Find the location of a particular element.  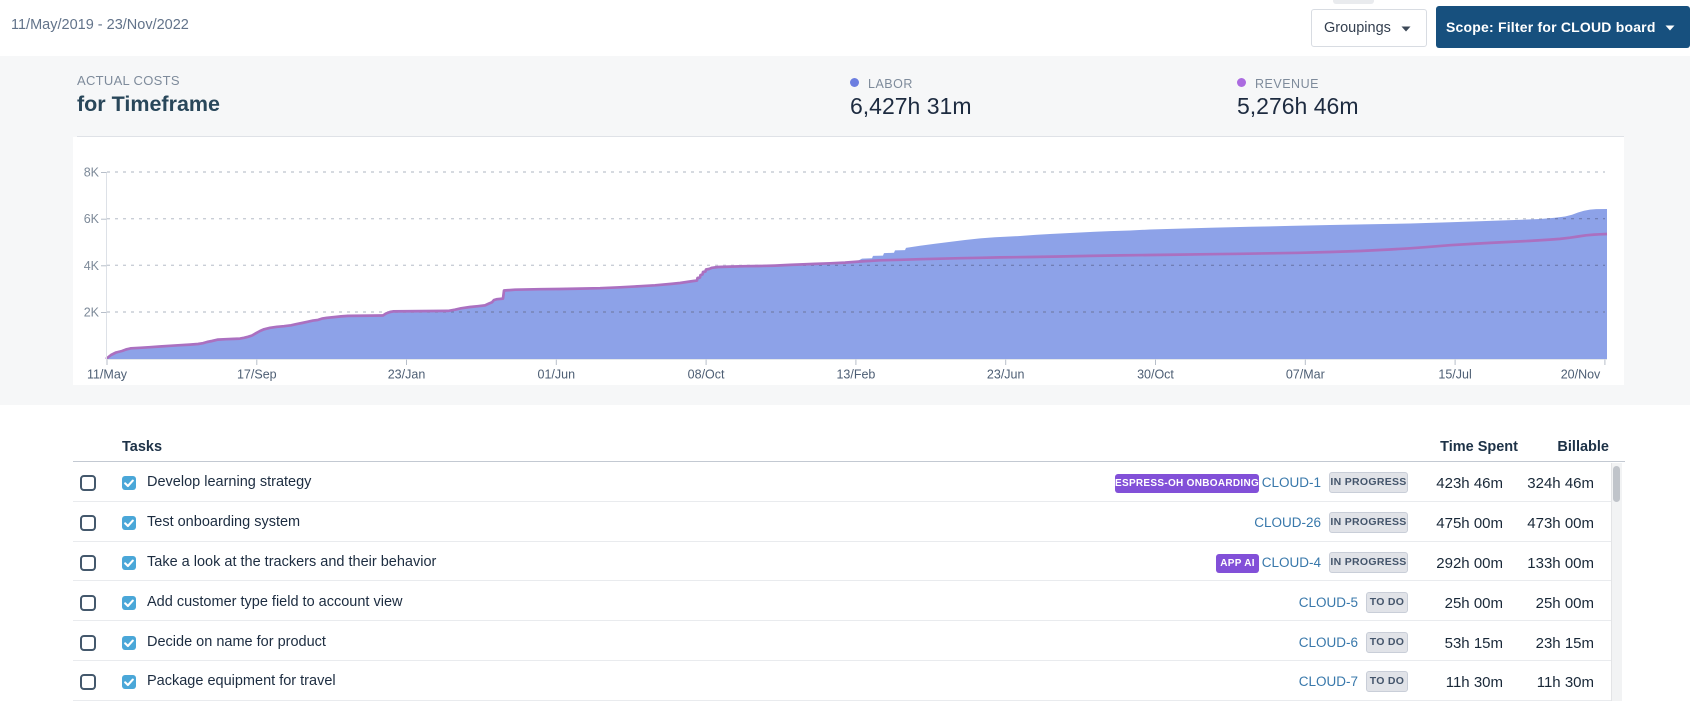

svg-text: 8K is located at coordinates (92, 173).